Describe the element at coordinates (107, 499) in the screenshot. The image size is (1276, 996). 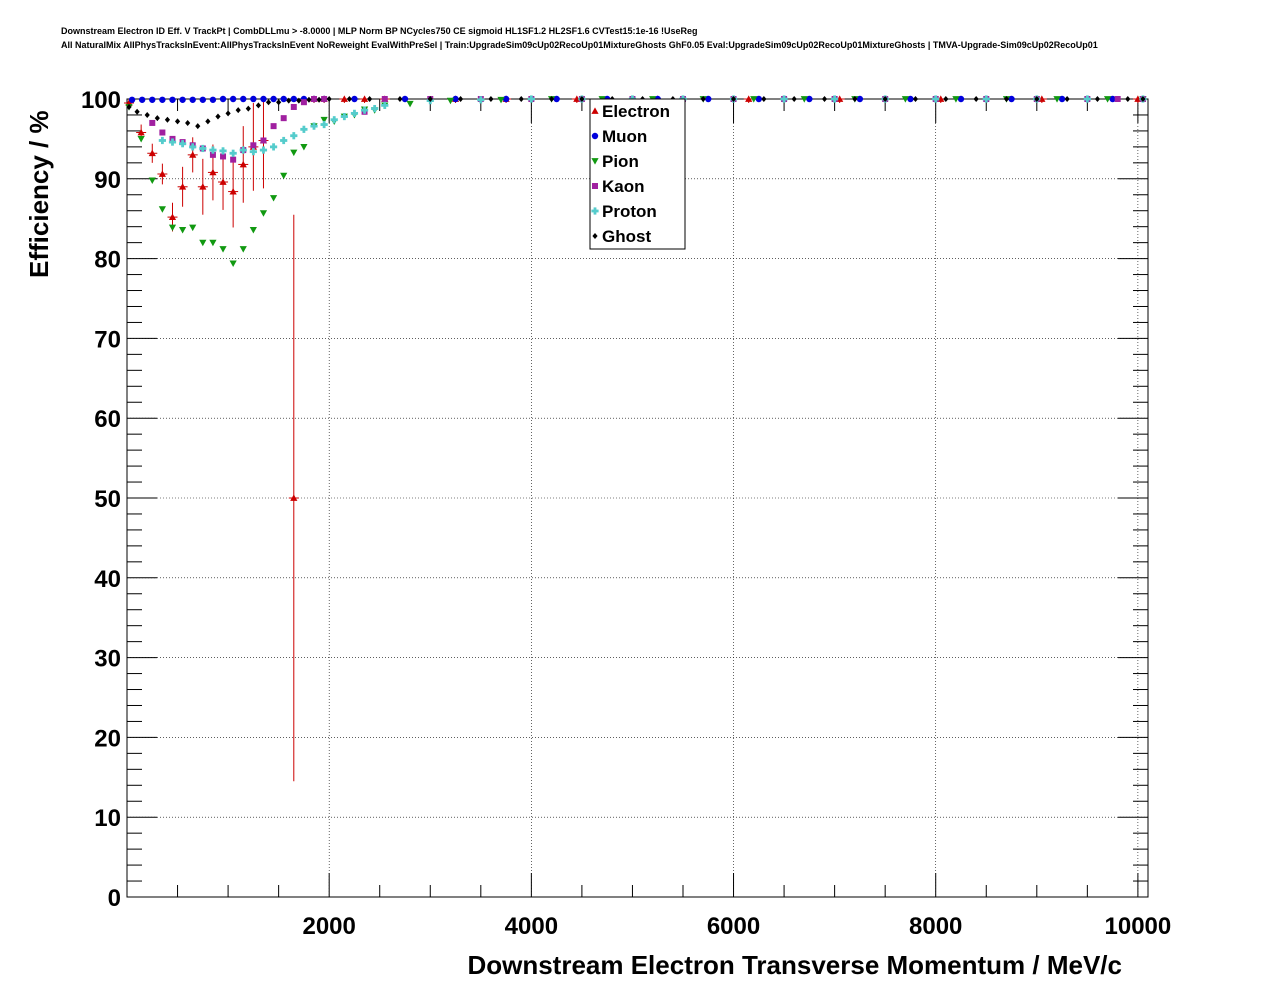
I see `y-tick-label: 50` at that location.